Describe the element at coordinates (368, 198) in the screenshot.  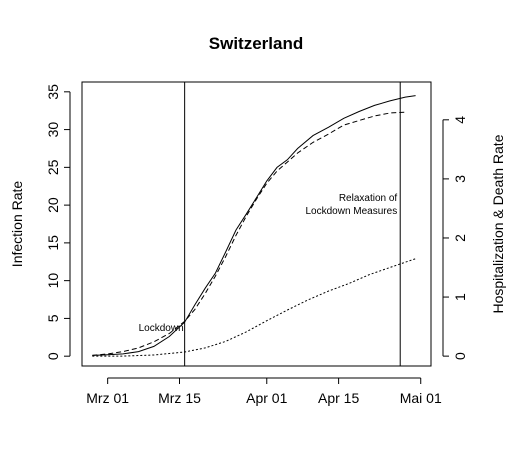
I see `relaxation-annotation: Relaxation of` at that location.